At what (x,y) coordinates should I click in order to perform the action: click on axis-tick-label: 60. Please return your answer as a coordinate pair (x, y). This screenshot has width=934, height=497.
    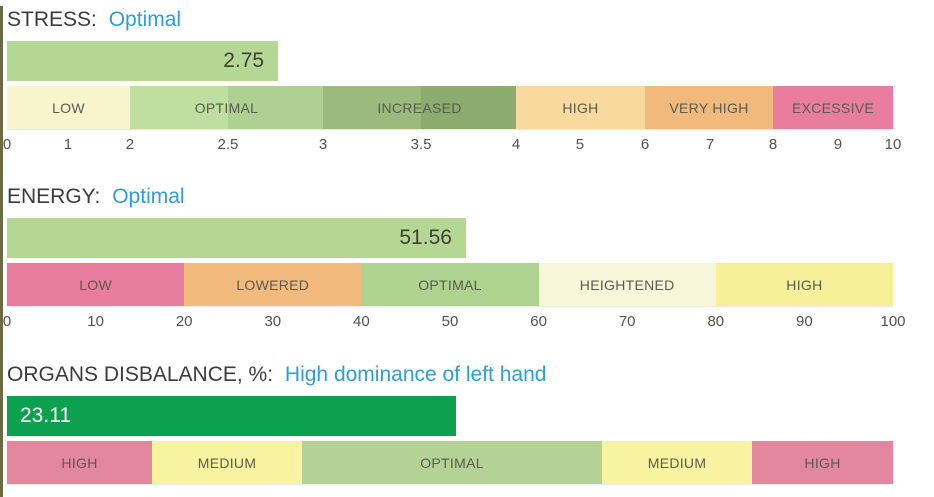
    Looking at the image, I should click on (538, 321).